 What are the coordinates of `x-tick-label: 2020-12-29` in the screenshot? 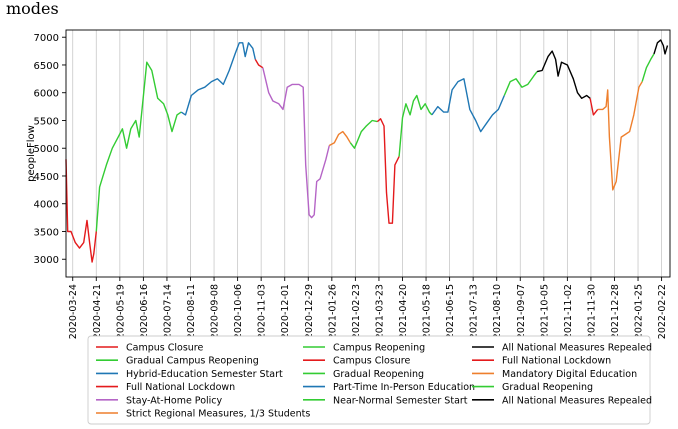 It's located at (309, 311).